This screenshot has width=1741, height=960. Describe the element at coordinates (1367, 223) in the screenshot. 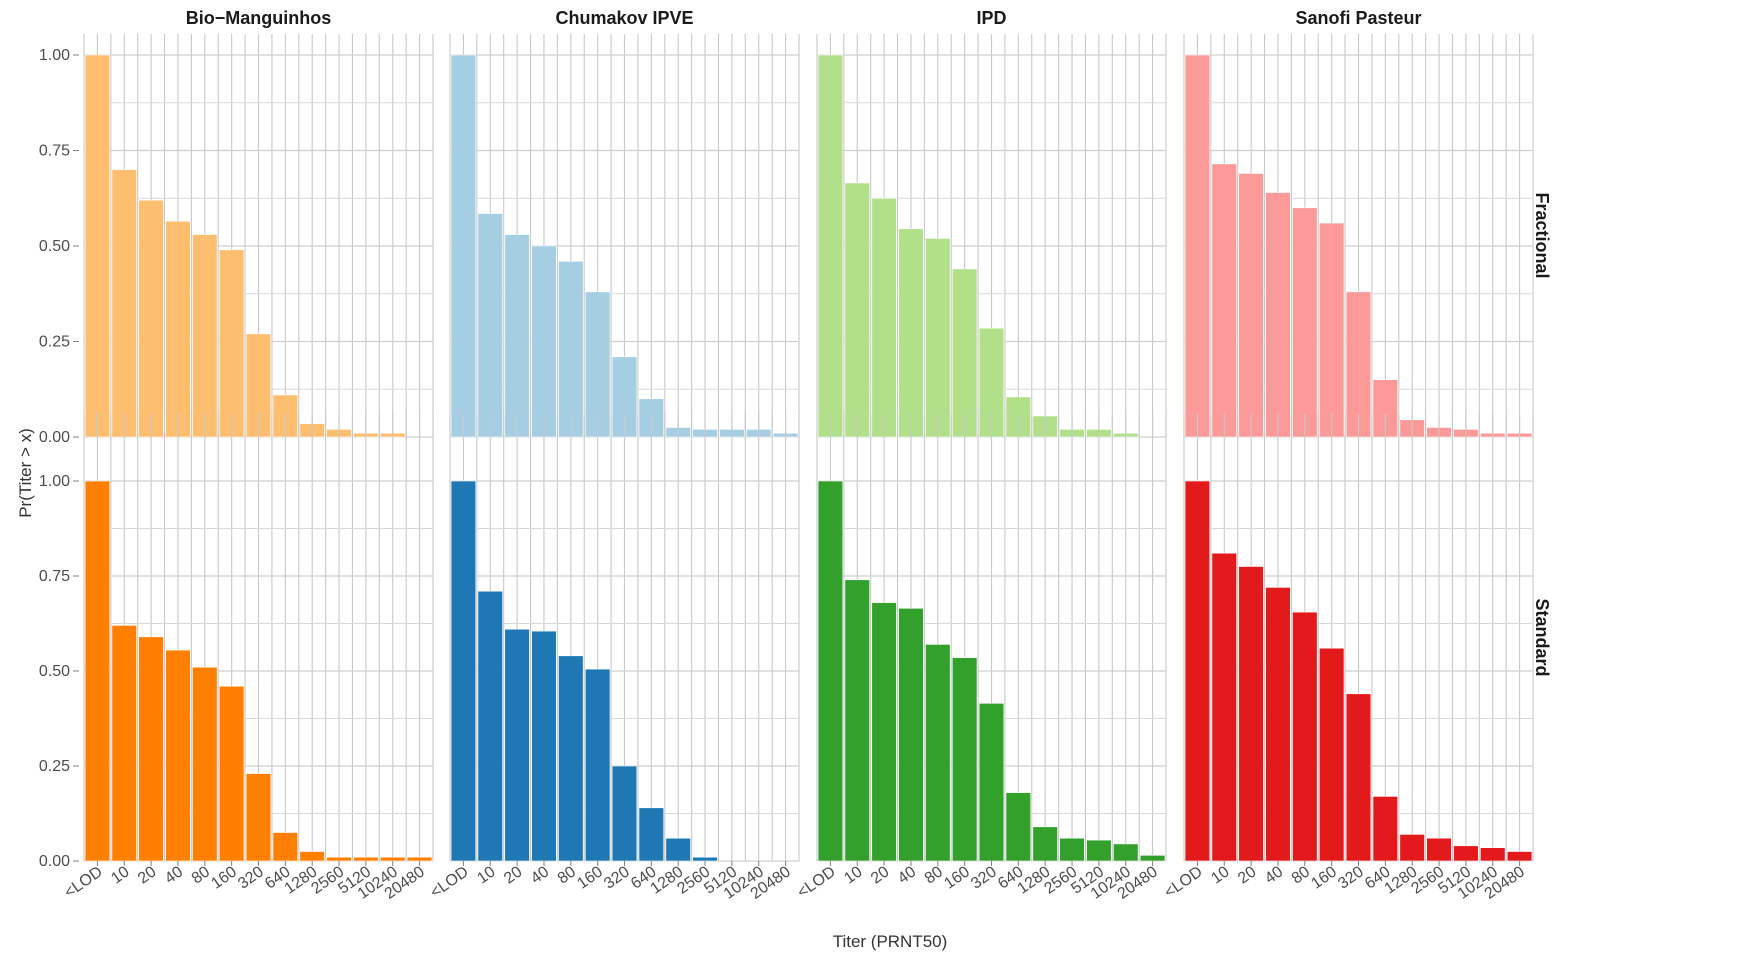

I see `panel-sanofi-pasteur-fractional: Sanofi Pasteur Fractional` at that location.